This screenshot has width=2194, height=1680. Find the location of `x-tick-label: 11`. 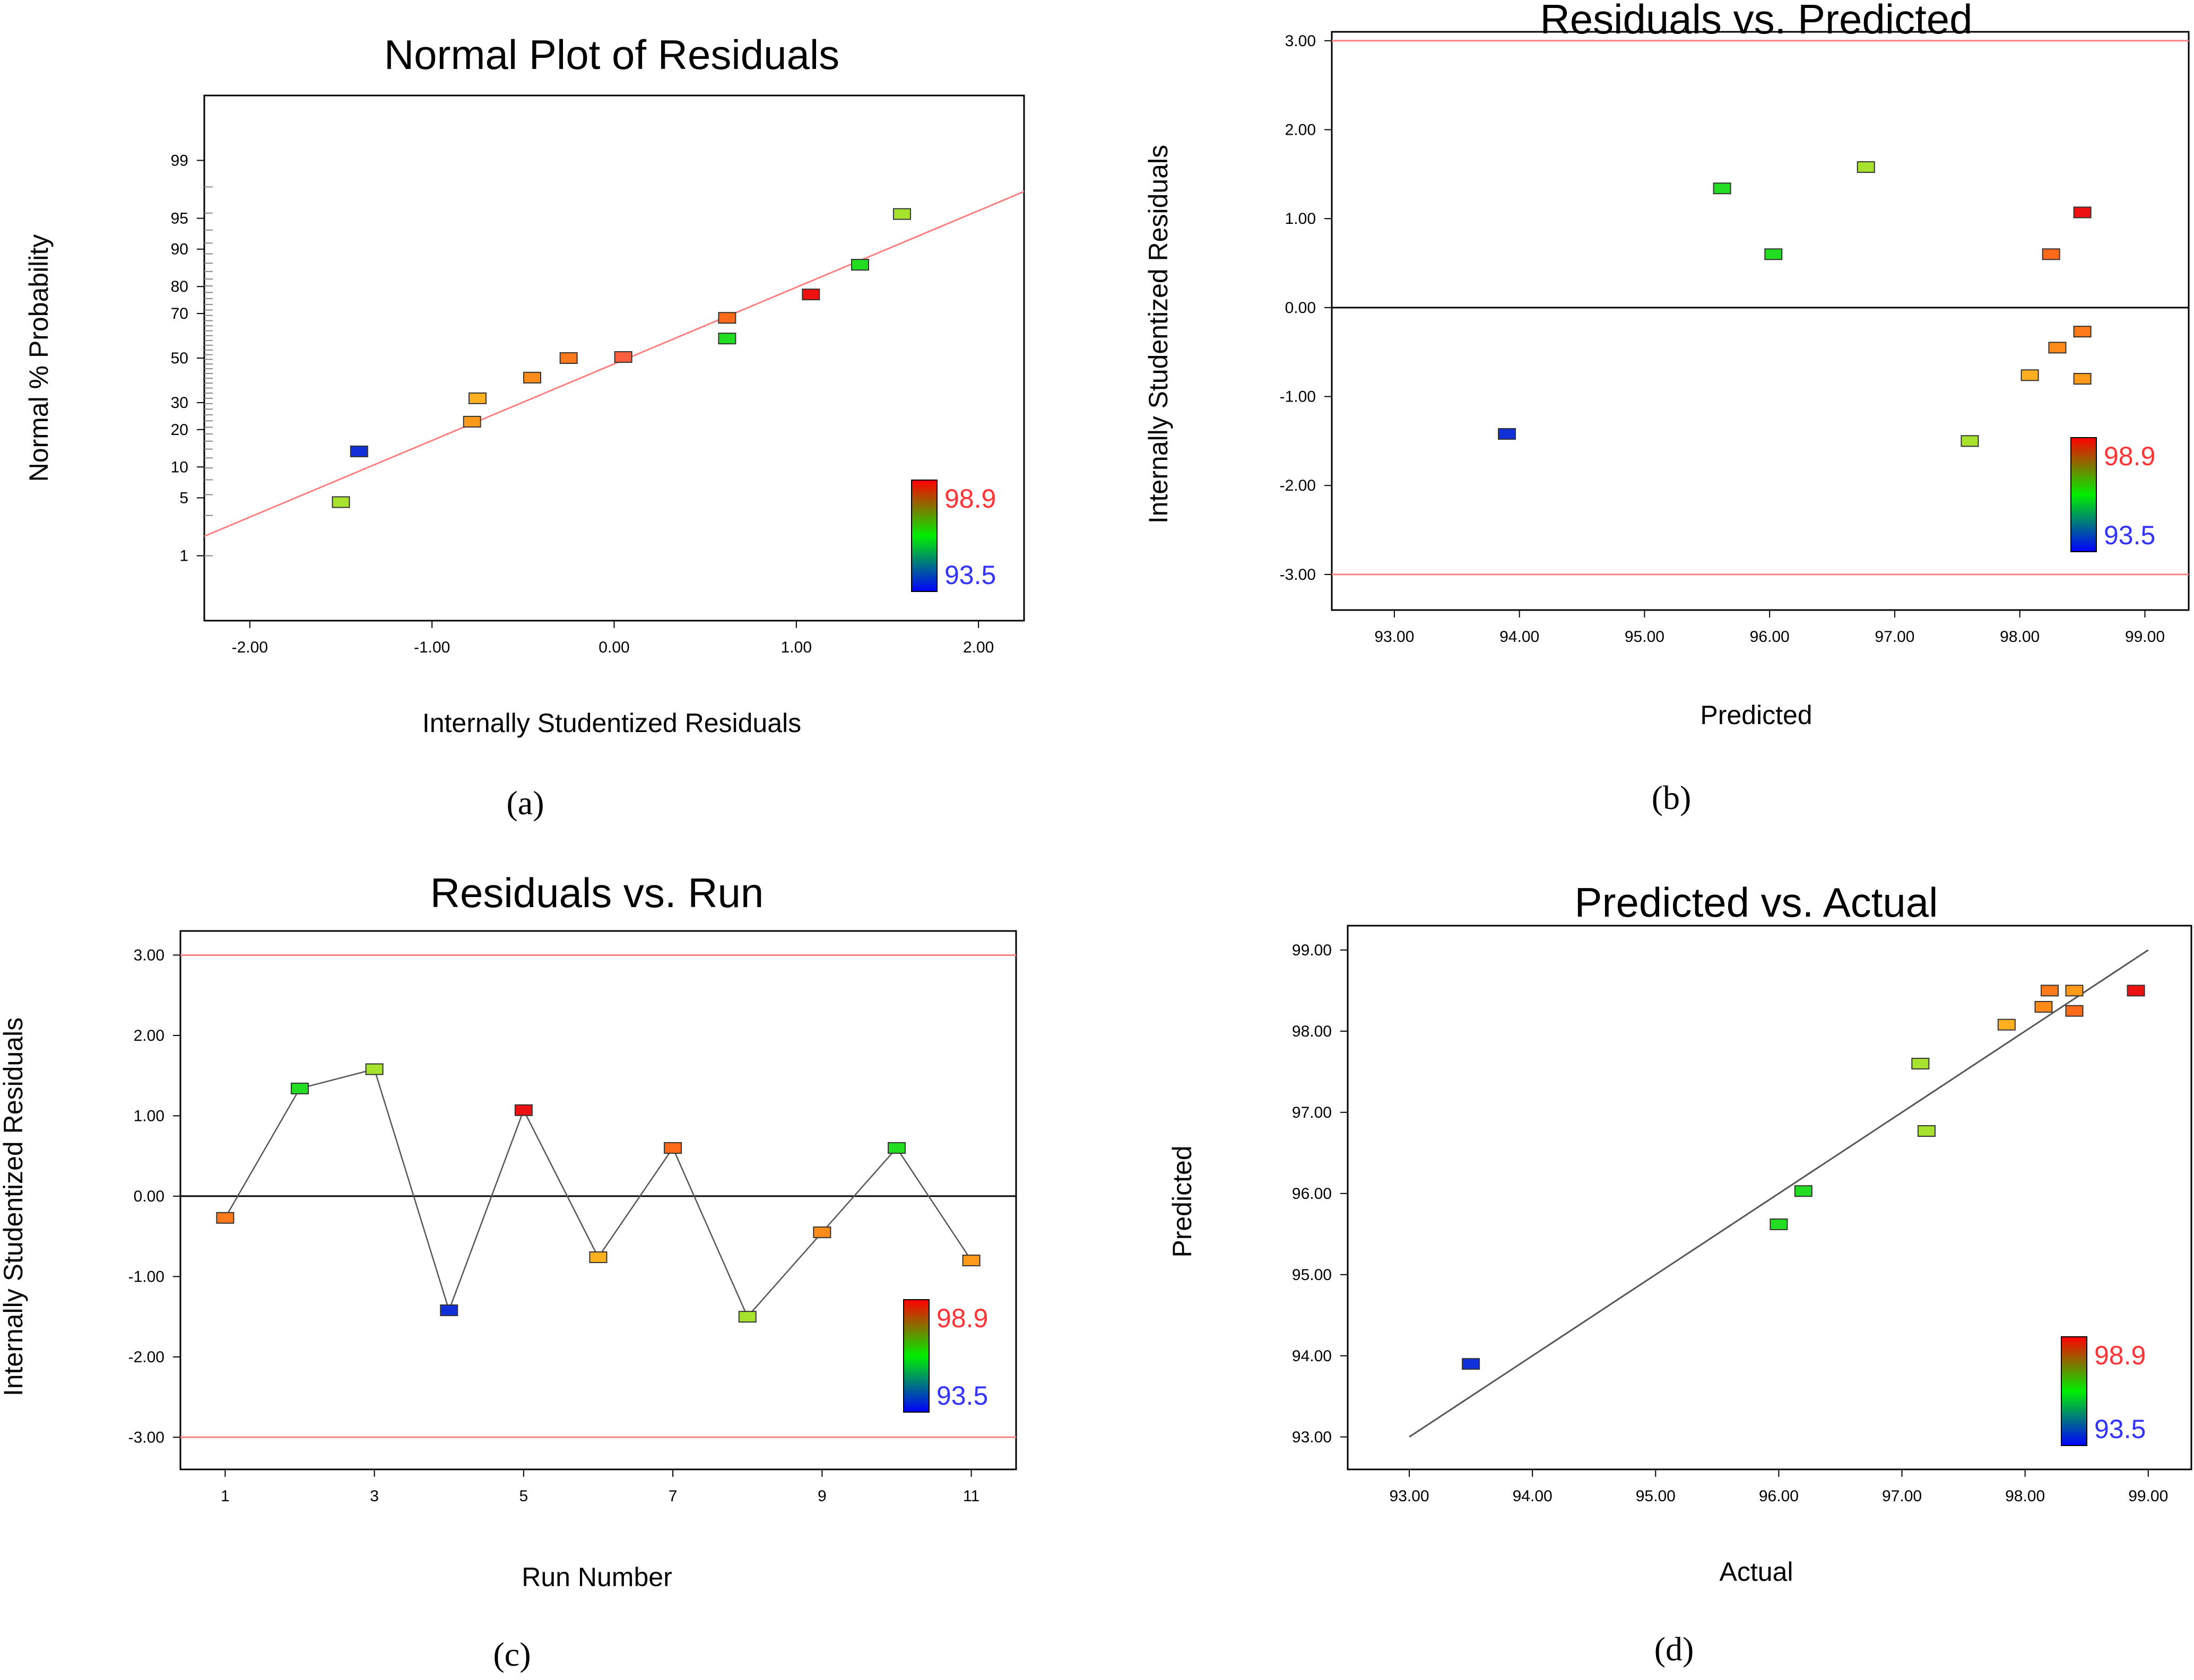

x-tick-label: 11 is located at coordinates (971, 1496).